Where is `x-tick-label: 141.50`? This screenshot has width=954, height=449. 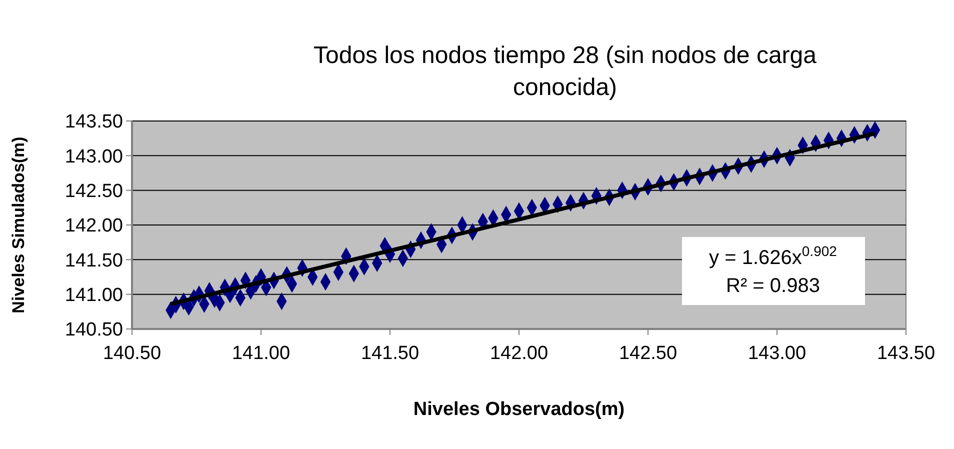
x-tick-label: 141.50 is located at coordinates (390, 353).